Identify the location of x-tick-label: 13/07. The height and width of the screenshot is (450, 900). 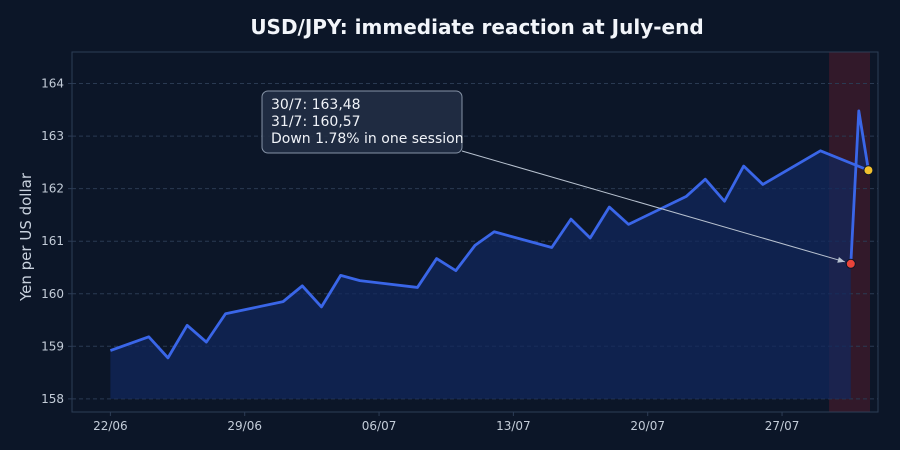
(513, 426).